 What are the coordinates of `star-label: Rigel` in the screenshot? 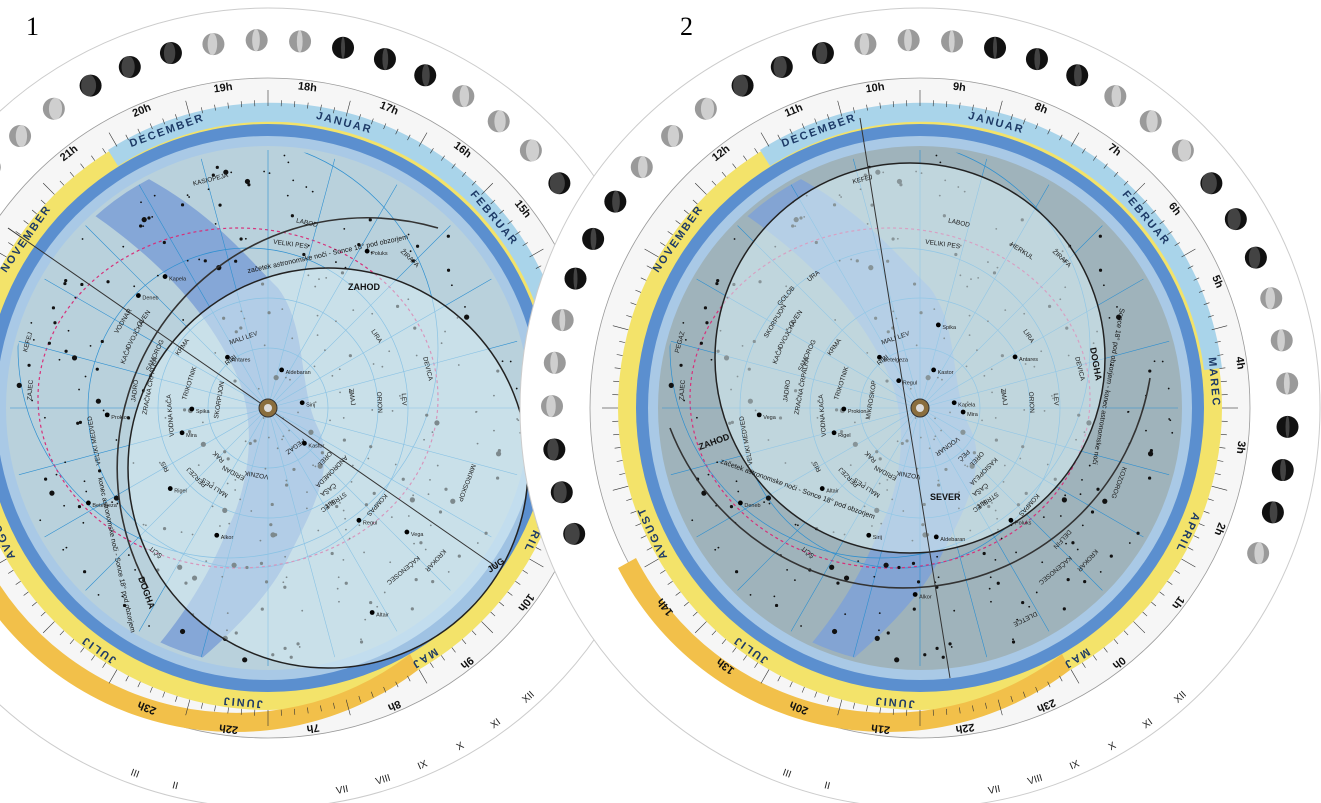 It's located at (844, 436).